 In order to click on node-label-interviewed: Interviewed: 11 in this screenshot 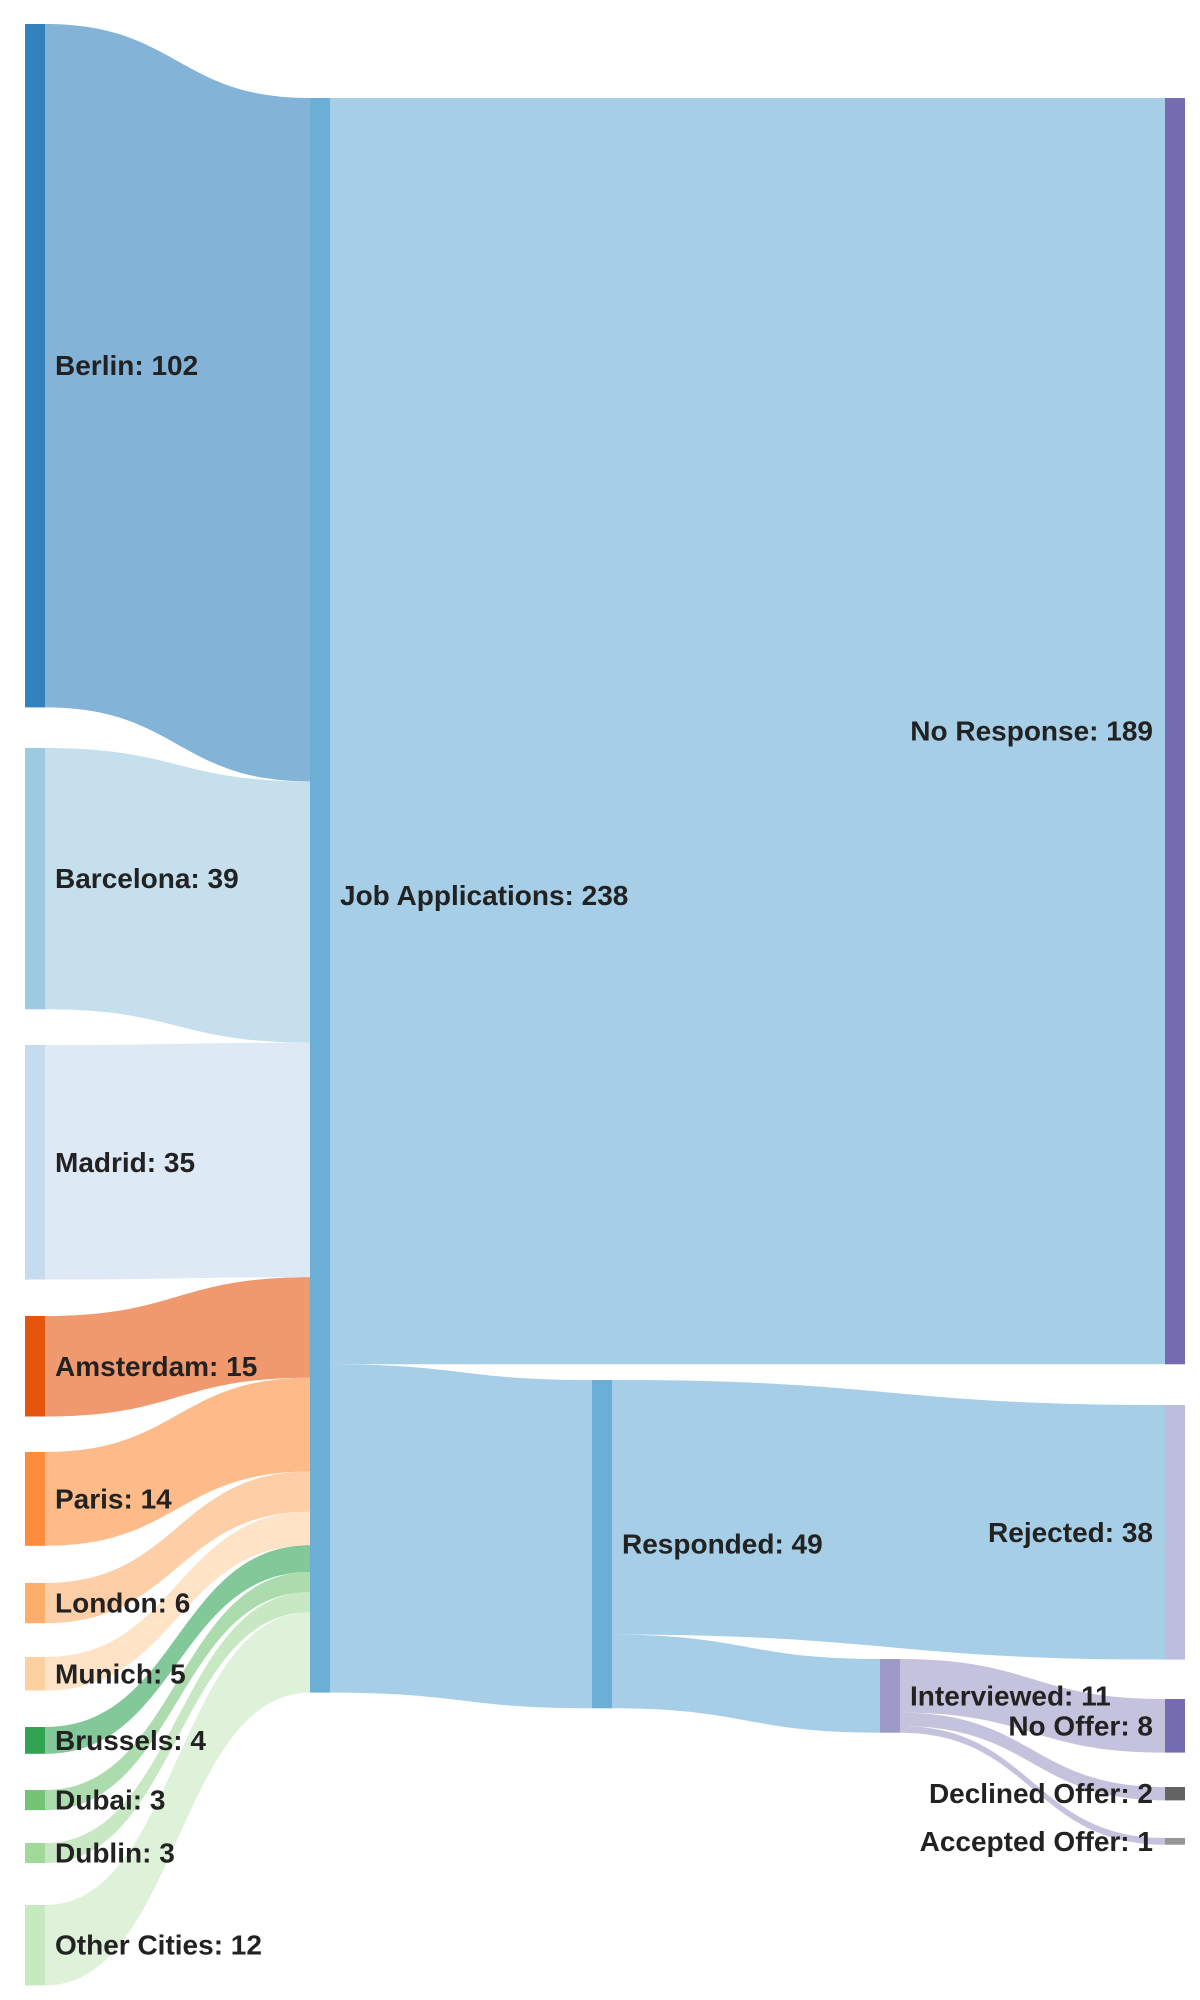, I will do `click(1010, 1695)`.